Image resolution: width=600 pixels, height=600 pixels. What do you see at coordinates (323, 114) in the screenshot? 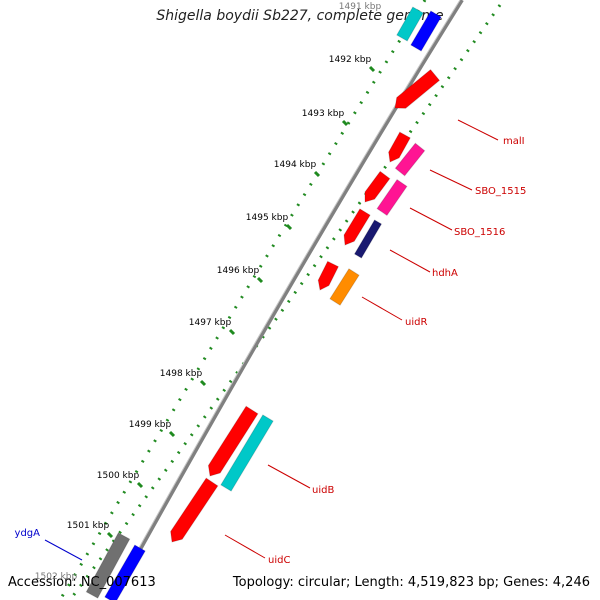
I see `kbp-label: 1493 kbp` at bounding box center [323, 114].